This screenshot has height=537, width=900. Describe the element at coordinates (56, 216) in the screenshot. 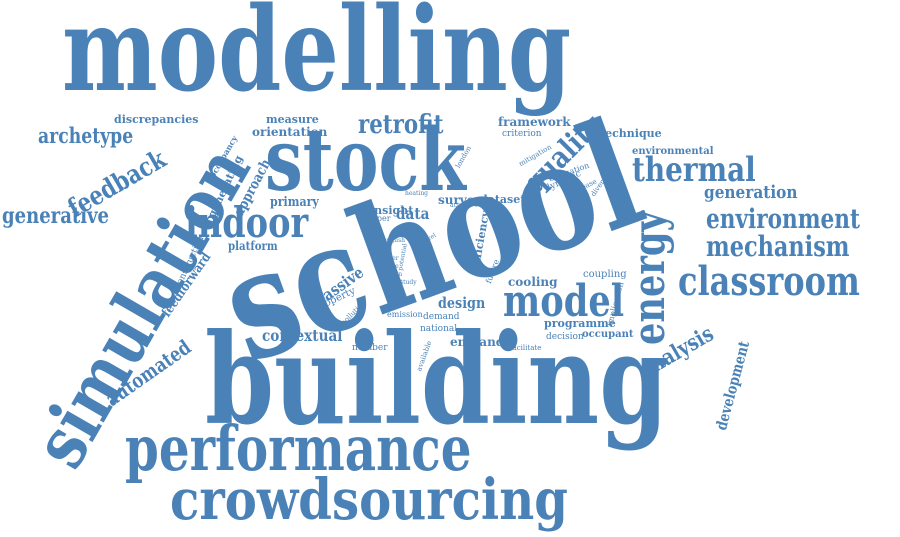

I see `word-generative: generative` at that location.